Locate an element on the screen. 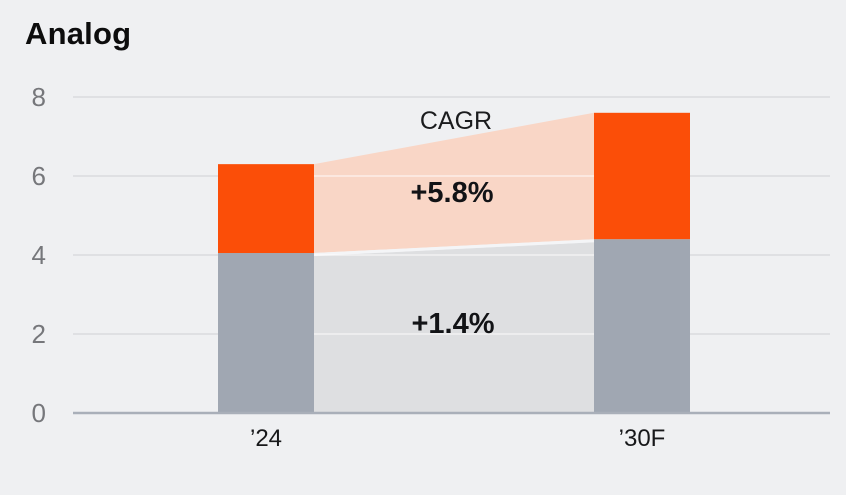 The image size is (846, 495). cagr-band-base is located at coordinates (454, 327).